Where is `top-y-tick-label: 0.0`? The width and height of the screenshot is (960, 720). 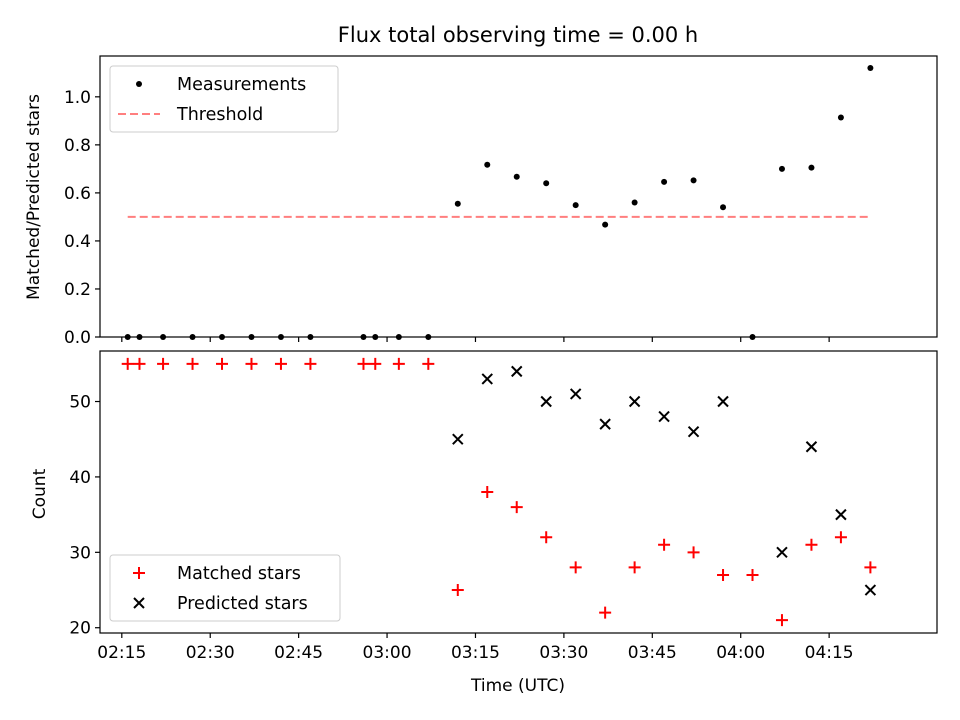
top-y-tick-label: 0.0 is located at coordinates (77, 338).